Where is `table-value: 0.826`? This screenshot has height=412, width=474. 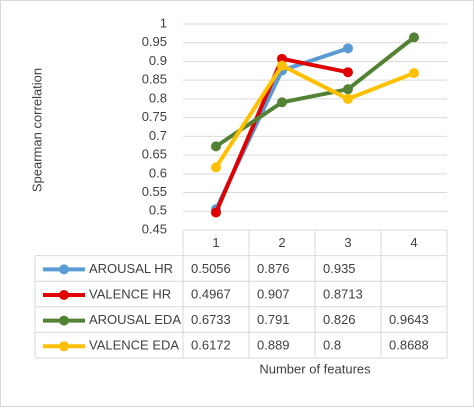 table-value: 0.826 is located at coordinates (339, 319).